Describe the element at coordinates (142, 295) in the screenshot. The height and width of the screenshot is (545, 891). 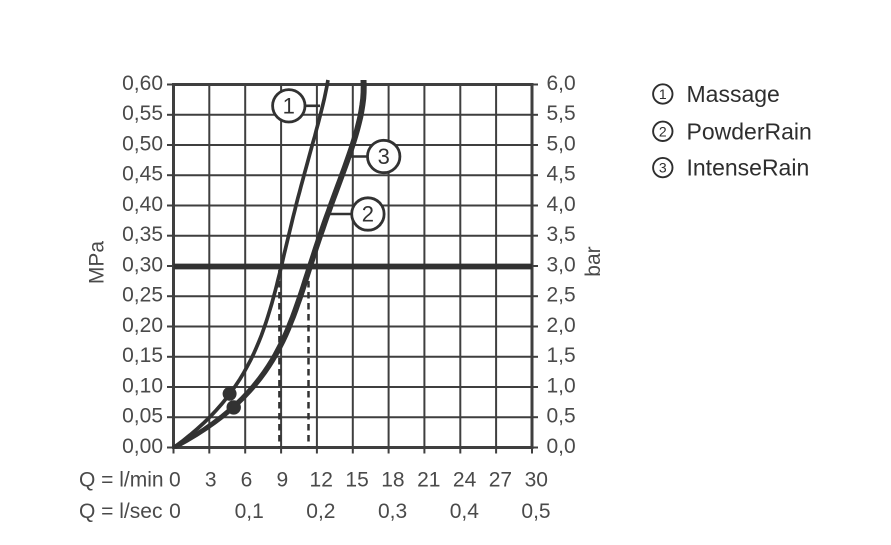
I see `svg-text: 0,25` at that location.